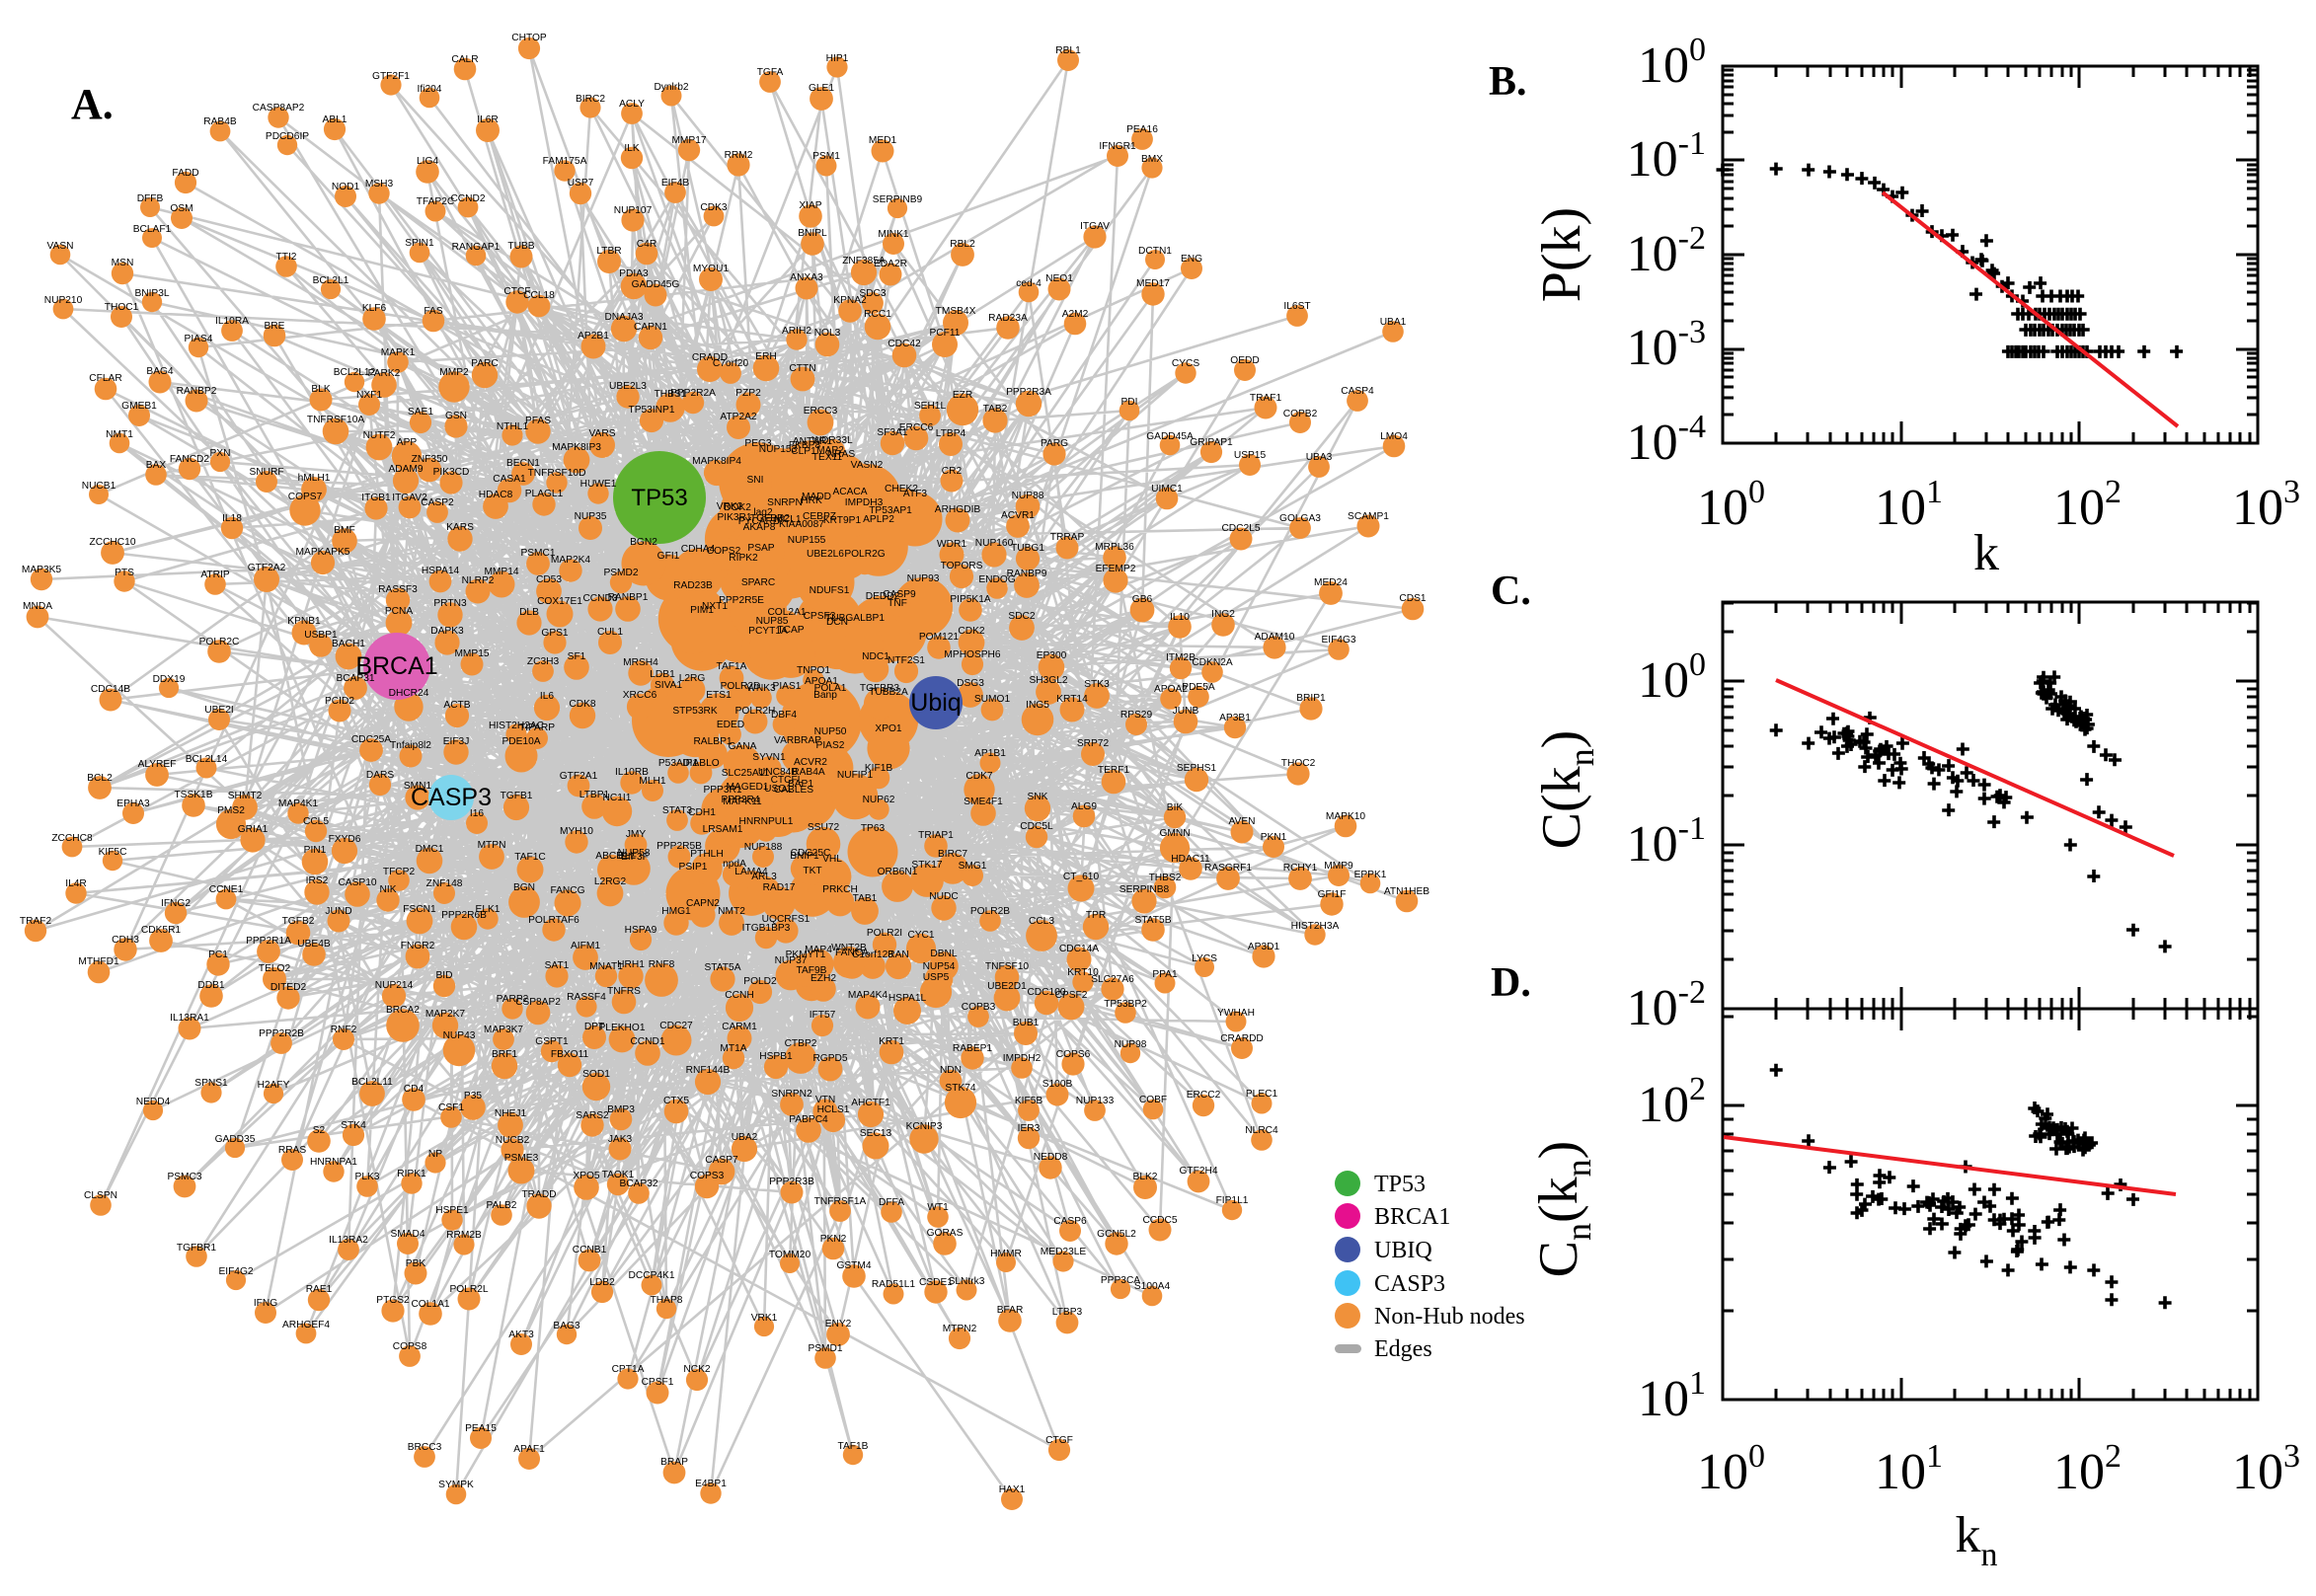  I want to click on svg-text: SDC3, so click(873, 293).